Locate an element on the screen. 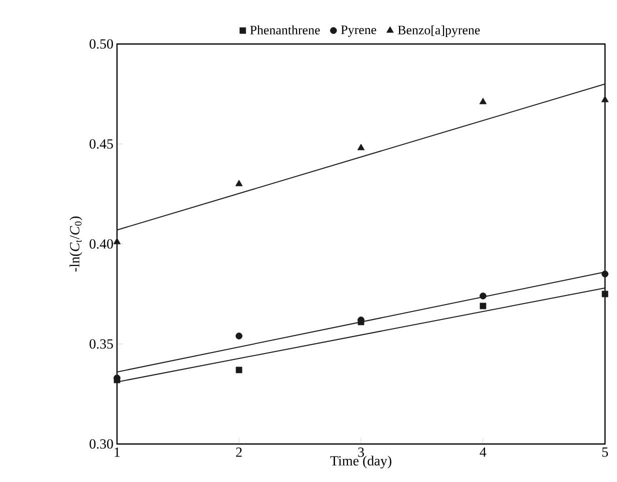 The width and height of the screenshot is (617, 482). y-tick-label: 0.45 is located at coordinates (101, 144).